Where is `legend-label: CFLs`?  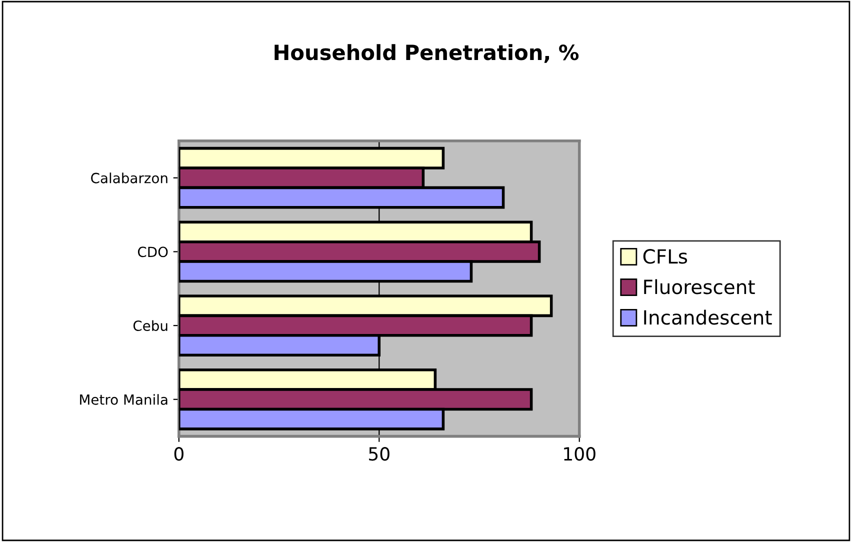 legend-label: CFLs is located at coordinates (665, 256).